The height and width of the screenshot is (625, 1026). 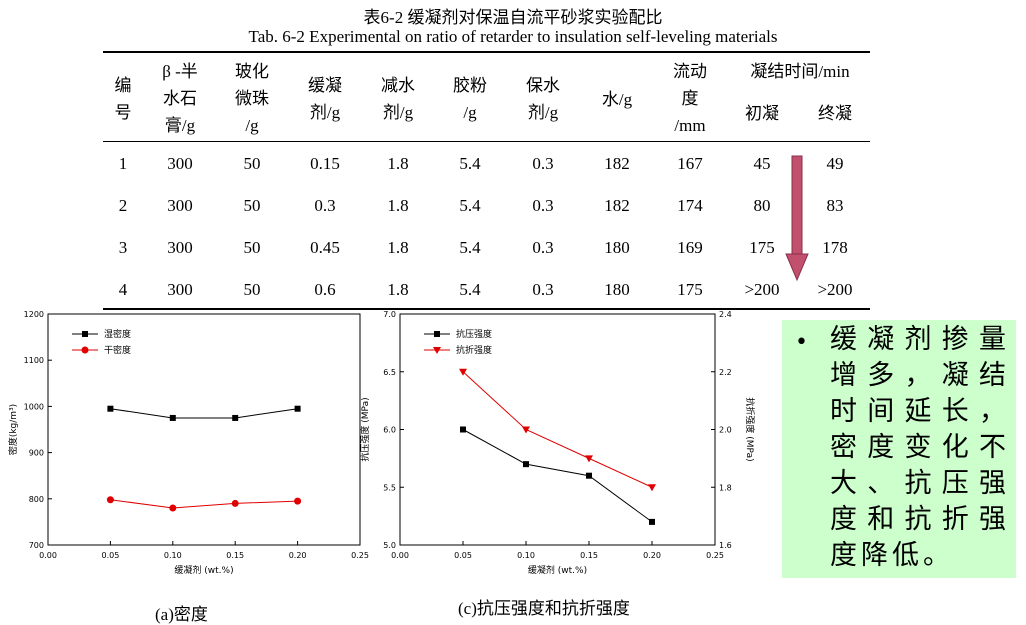 What do you see at coordinates (203, 570) in the screenshot?
I see `x-axis-label: 缓凝剂 (wt.%)` at bounding box center [203, 570].